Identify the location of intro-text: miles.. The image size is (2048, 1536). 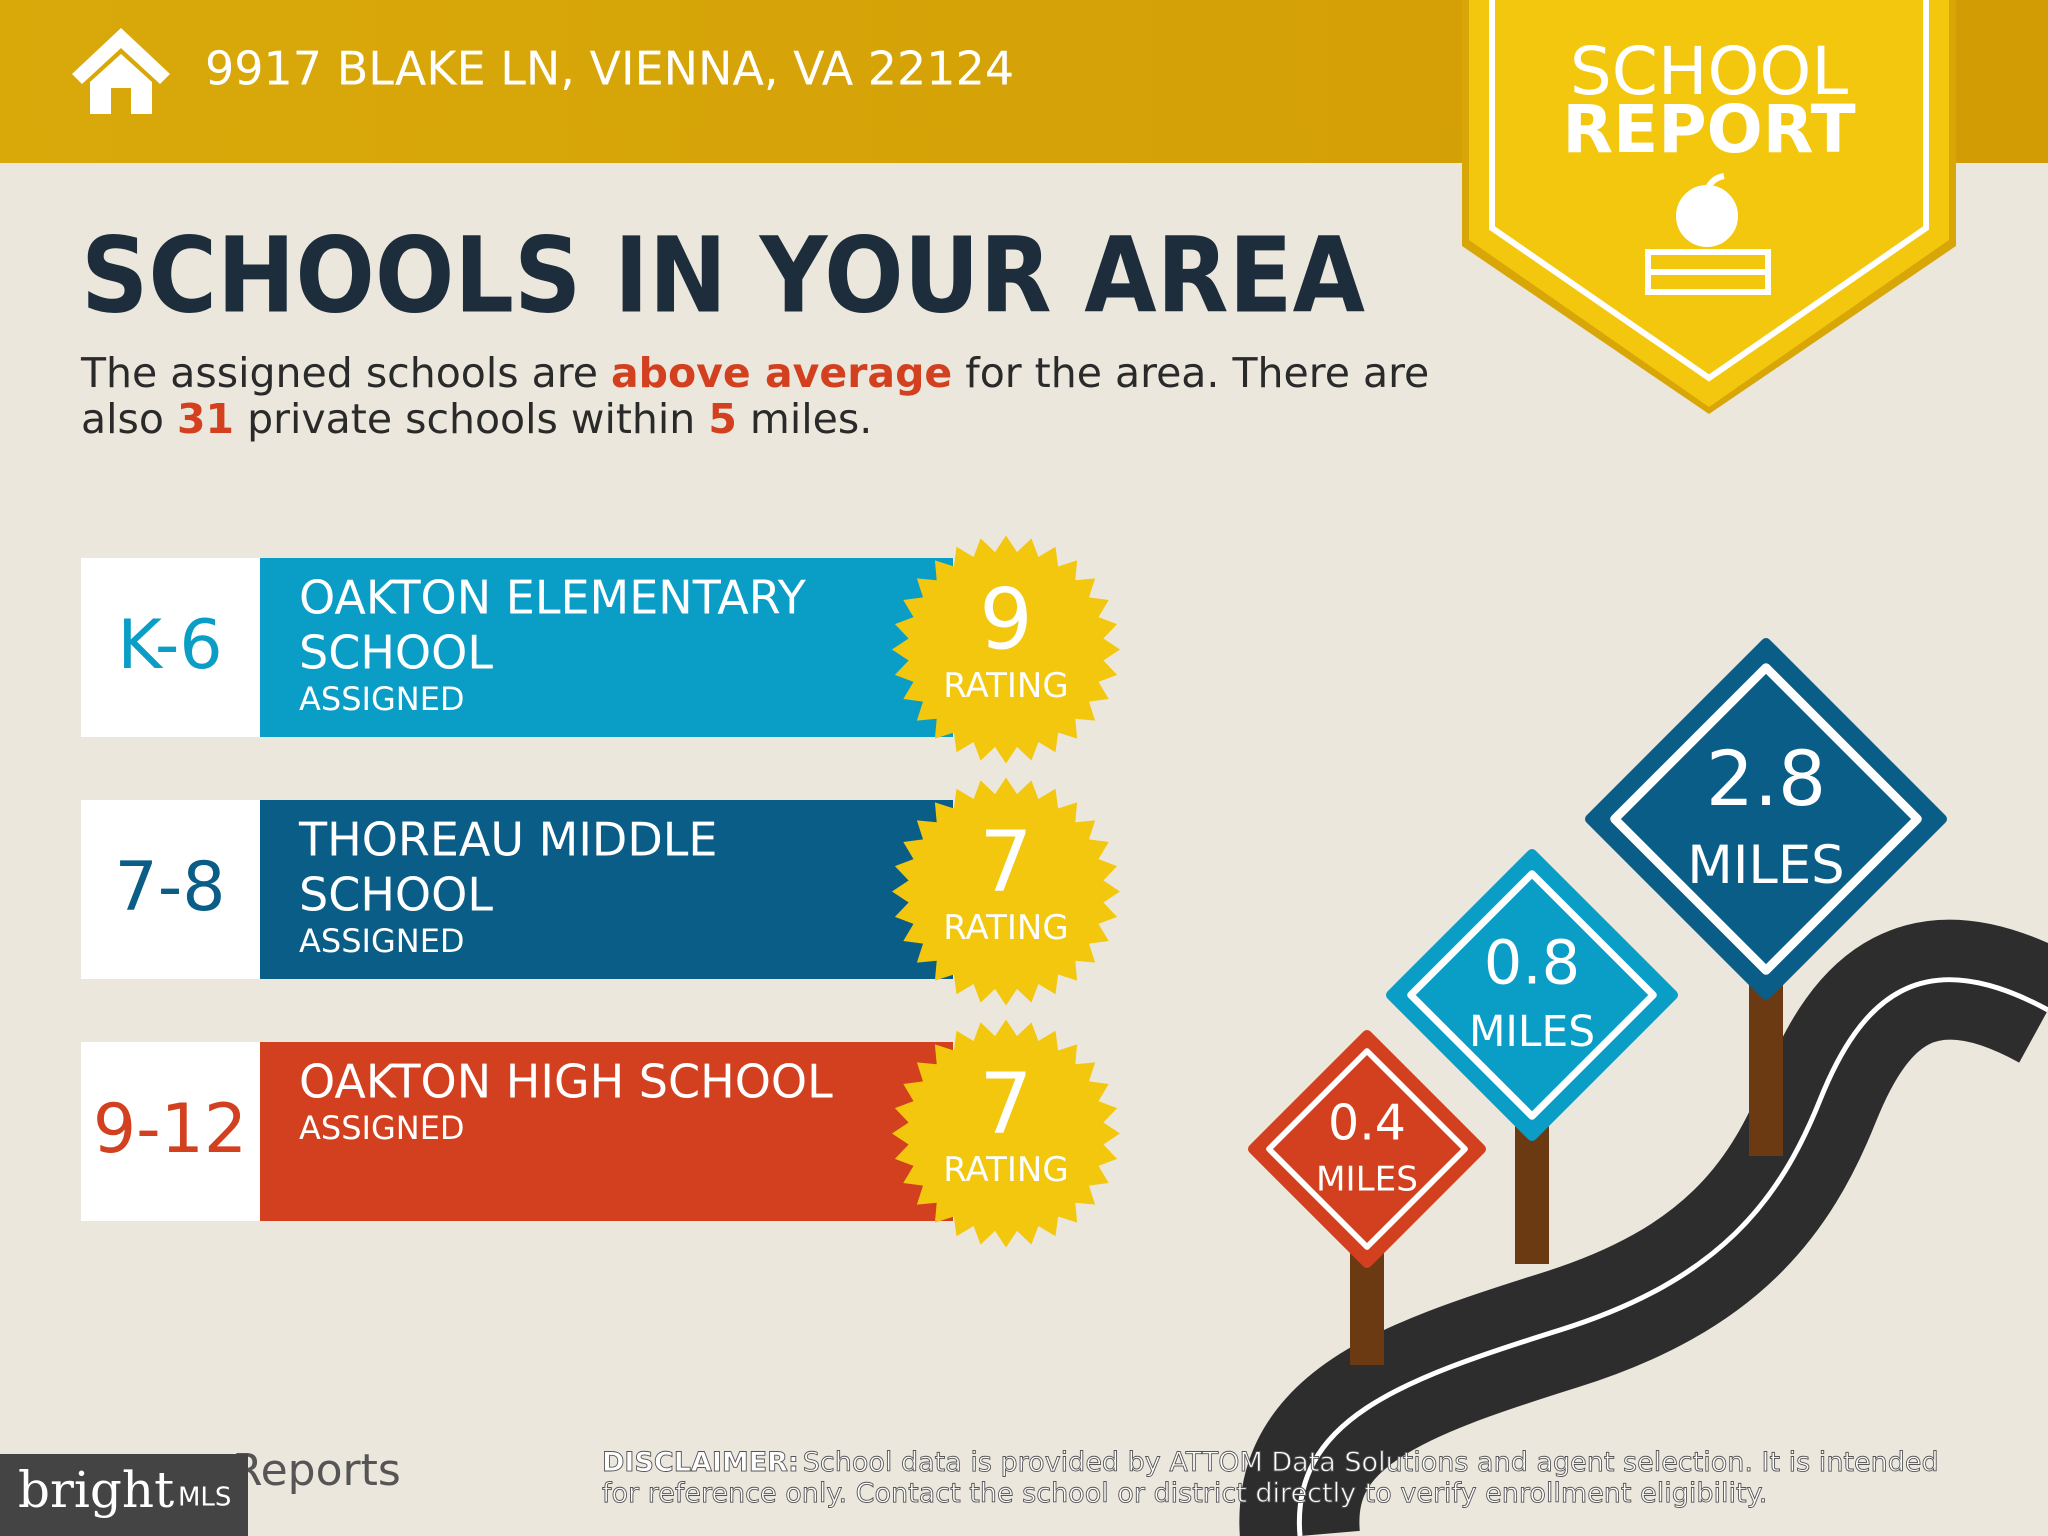
(804, 419).